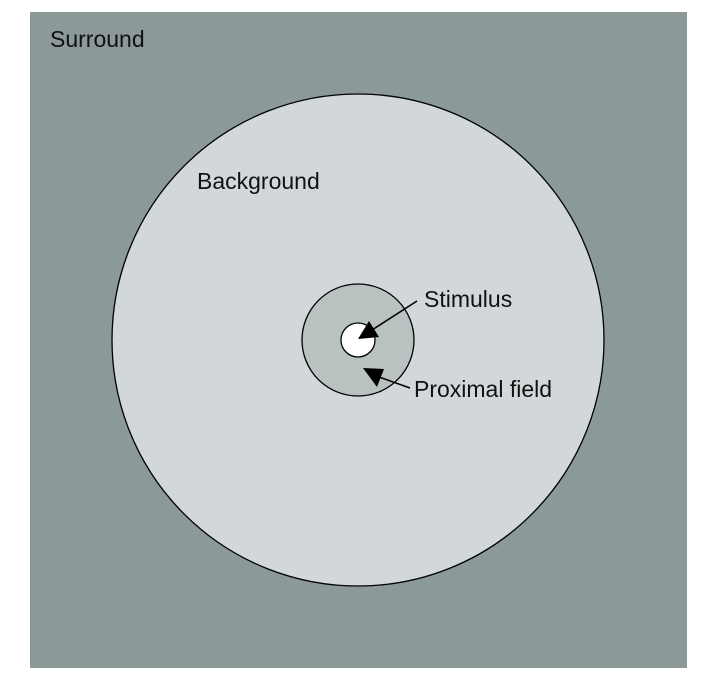 The width and height of the screenshot is (710, 684). What do you see at coordinates (373, 377) in the screenshot?
I see `proximal-field-arrowhead` at bounding box center [373, 377].